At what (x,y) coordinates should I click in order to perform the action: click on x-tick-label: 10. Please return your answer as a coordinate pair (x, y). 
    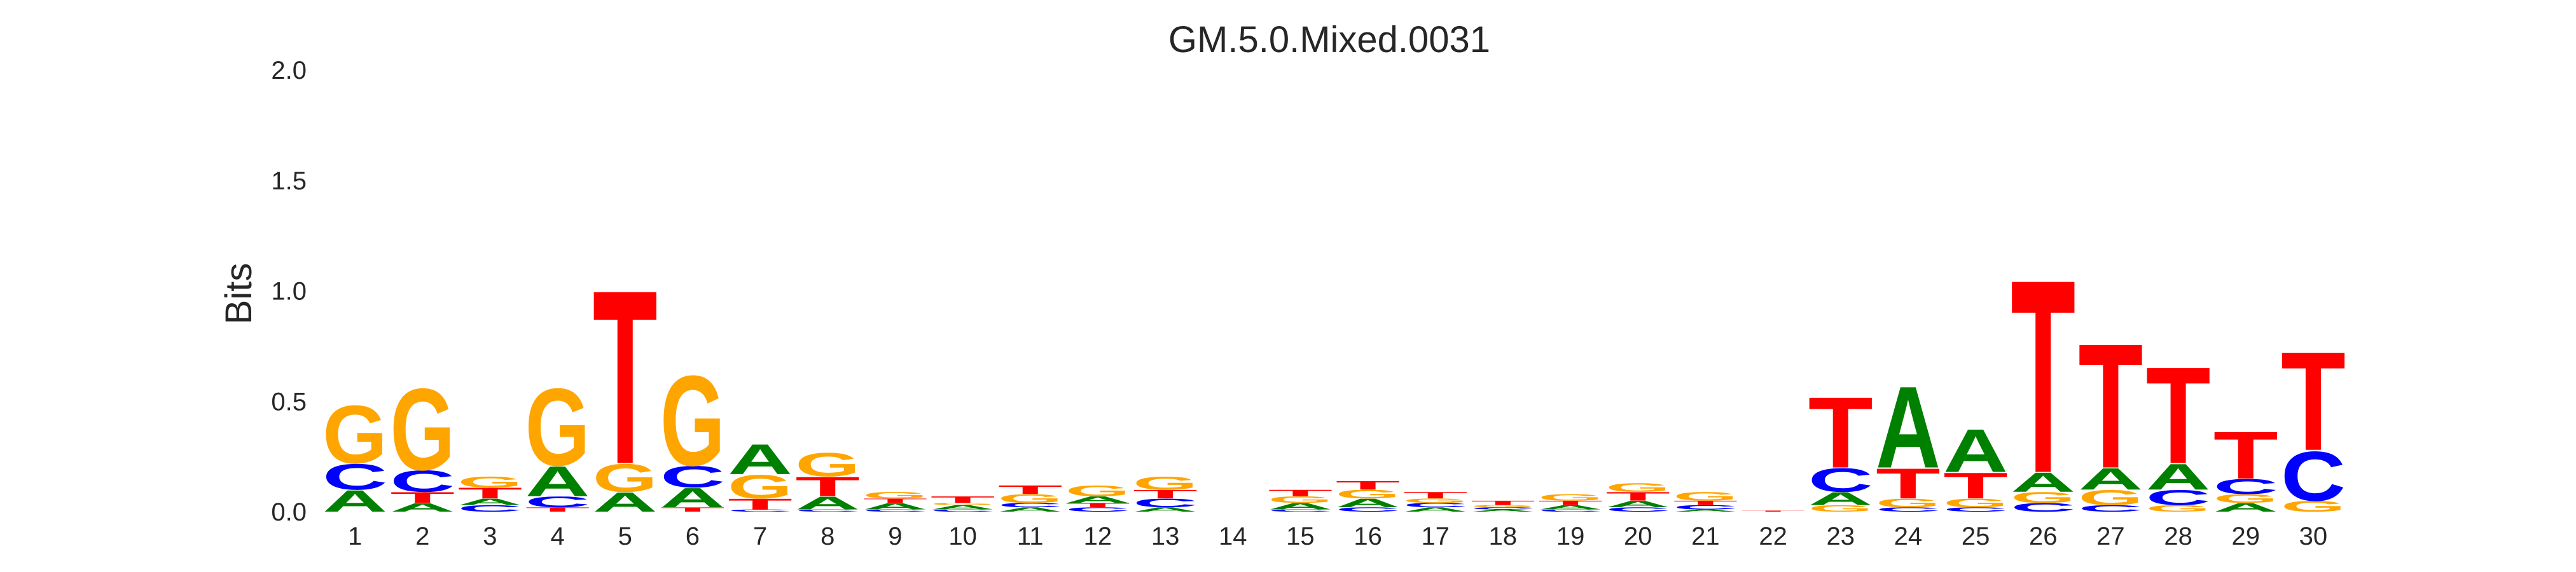
    Looking at the image, I should click on (962, 536).